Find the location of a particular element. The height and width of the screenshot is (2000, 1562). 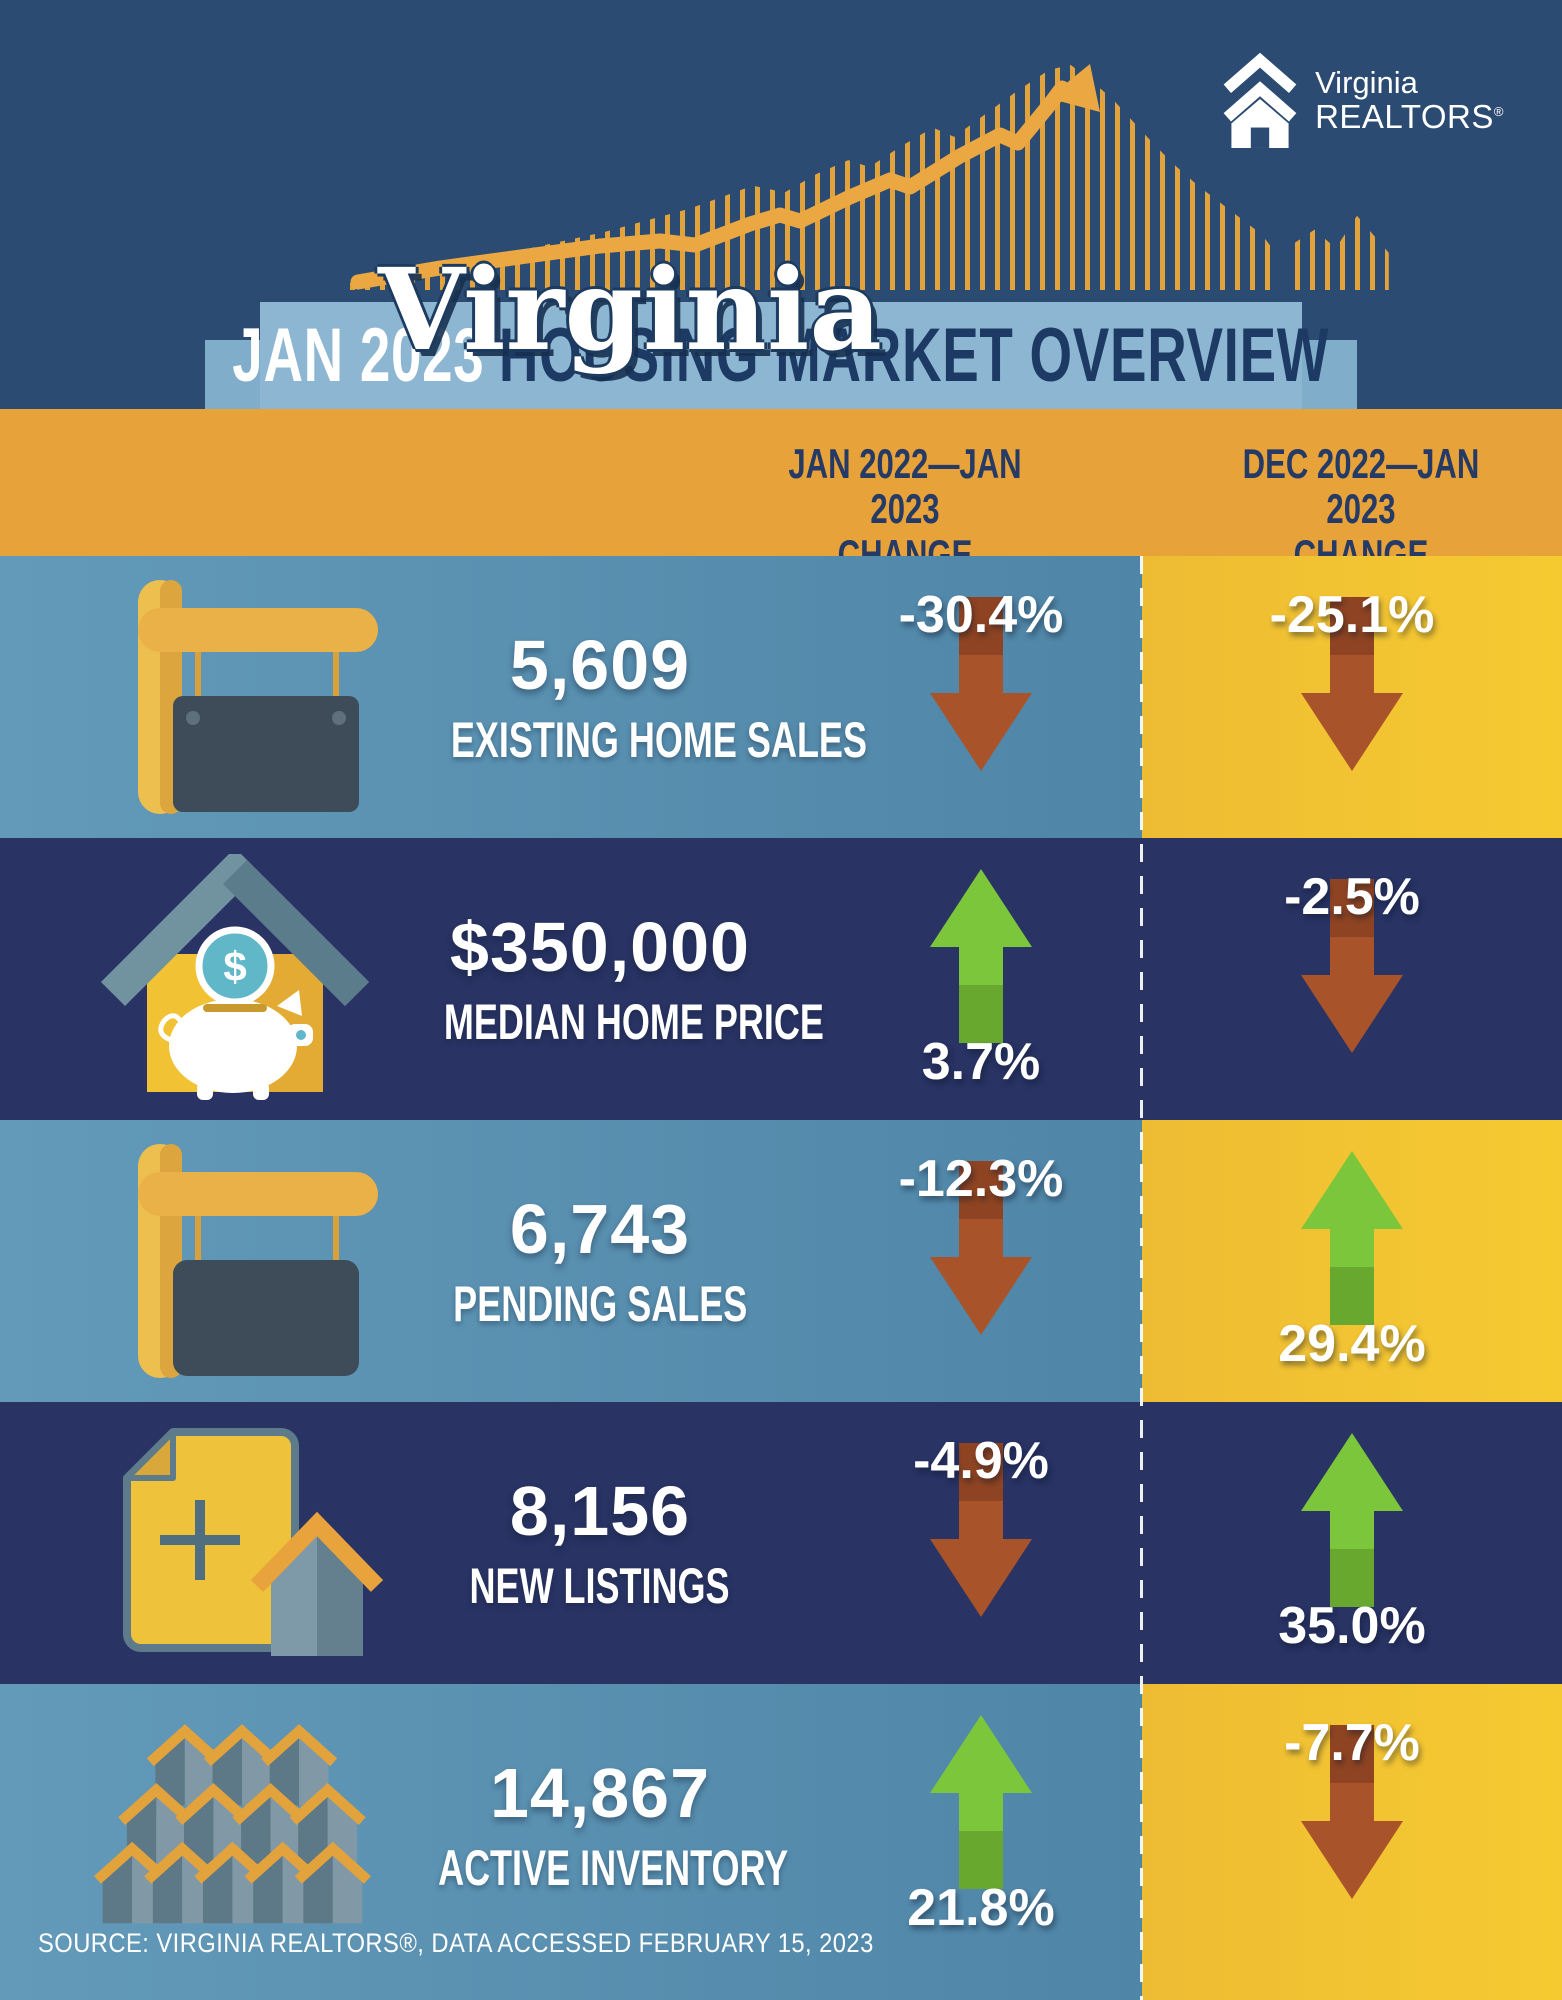

metric-row-median-home-price: $ $350,000 MEDIAN HOME PRICE is located at coordinates (781, 979).